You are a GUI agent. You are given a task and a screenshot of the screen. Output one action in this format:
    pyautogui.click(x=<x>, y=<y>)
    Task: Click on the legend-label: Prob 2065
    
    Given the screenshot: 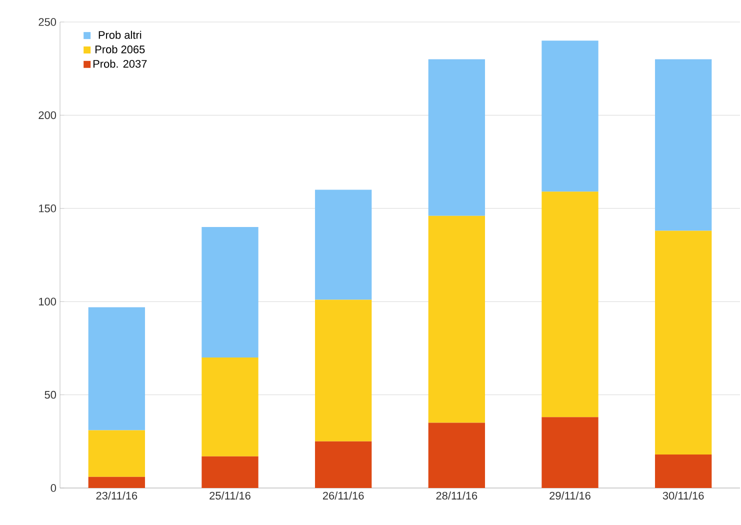 What is the action you would take?
    pyautogui.click(x=120, y=49)
    